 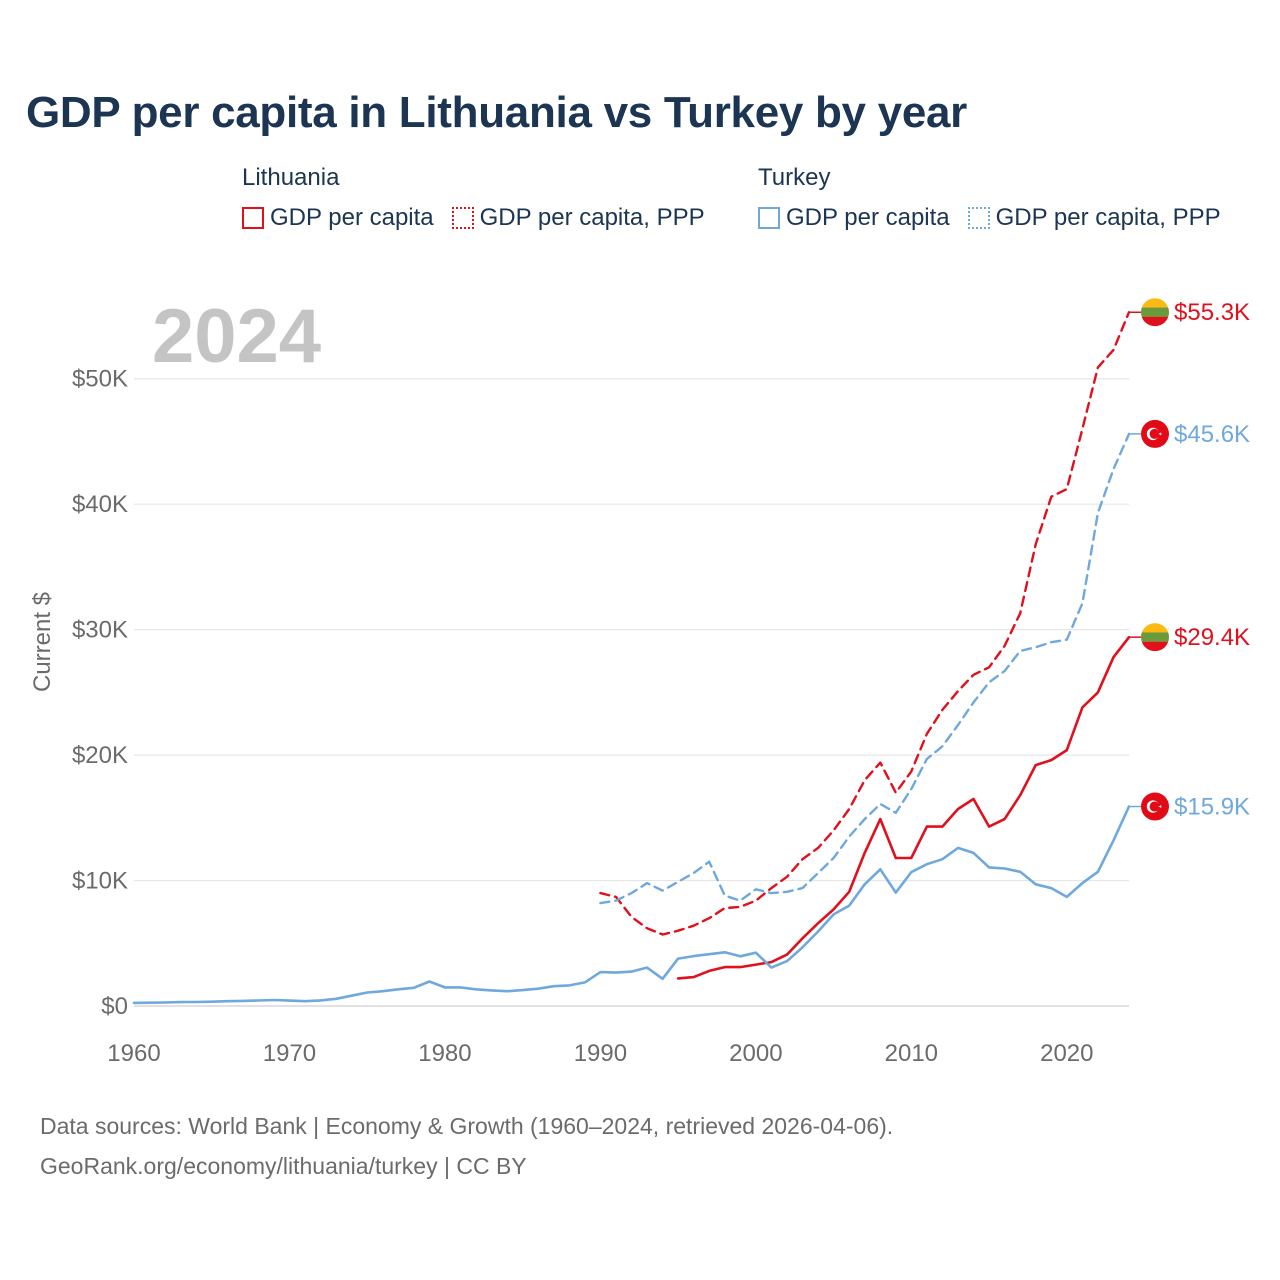 What do you see at coordinates (100, 379) in the screenshot?
I see `y-tick-label: $50K` at bounding box center [100, 379].